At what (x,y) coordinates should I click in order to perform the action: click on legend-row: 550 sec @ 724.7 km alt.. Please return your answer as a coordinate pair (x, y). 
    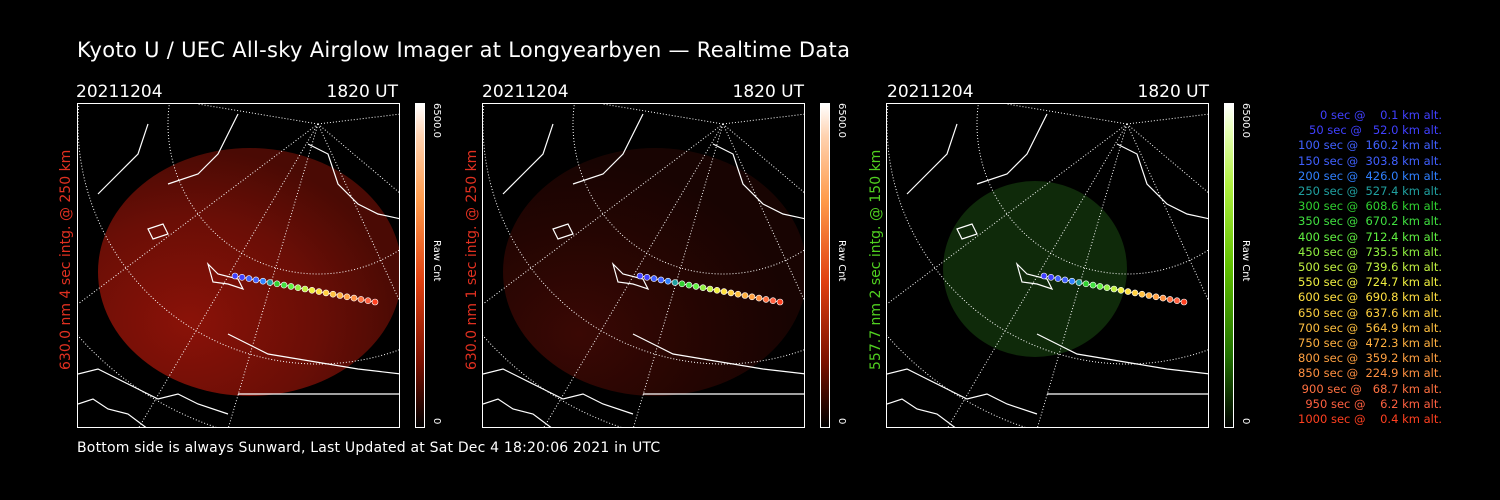
    Looking at the image, I should click on (1368, 282).